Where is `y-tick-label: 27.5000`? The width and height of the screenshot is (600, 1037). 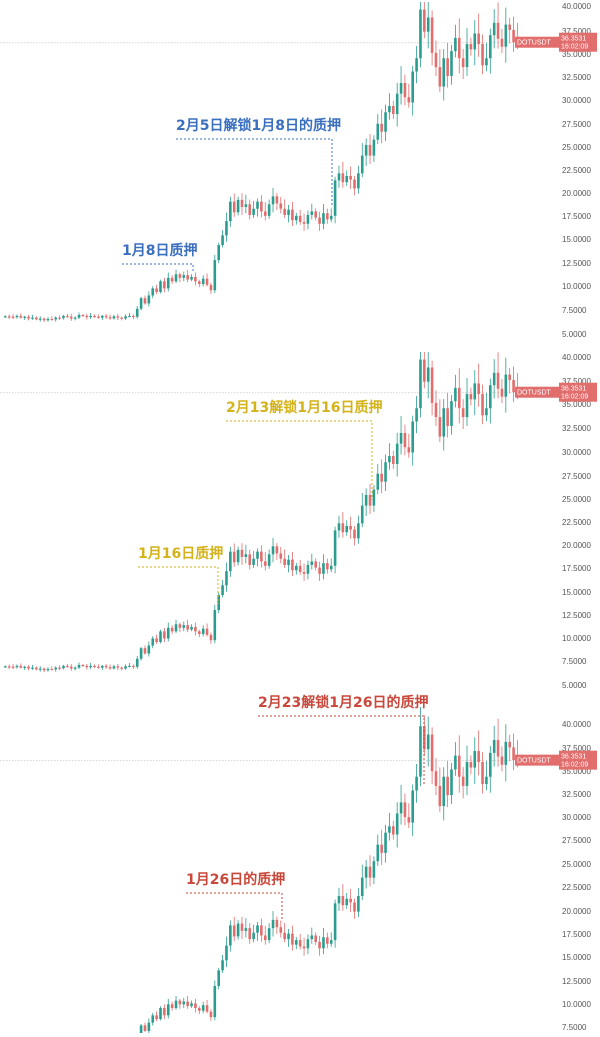 y-tick-label: 27.5000 is located at coordinates (576, 840).